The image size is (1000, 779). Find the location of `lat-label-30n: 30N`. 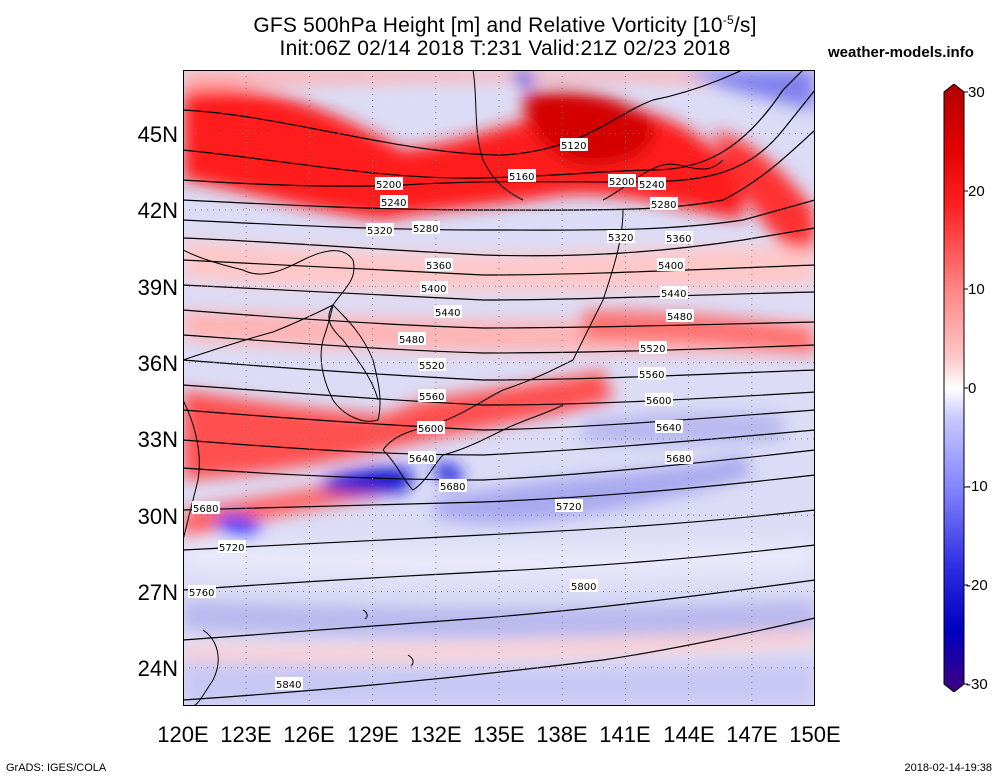

lat-label-30n: 30N is located at coordinates (157, 516).